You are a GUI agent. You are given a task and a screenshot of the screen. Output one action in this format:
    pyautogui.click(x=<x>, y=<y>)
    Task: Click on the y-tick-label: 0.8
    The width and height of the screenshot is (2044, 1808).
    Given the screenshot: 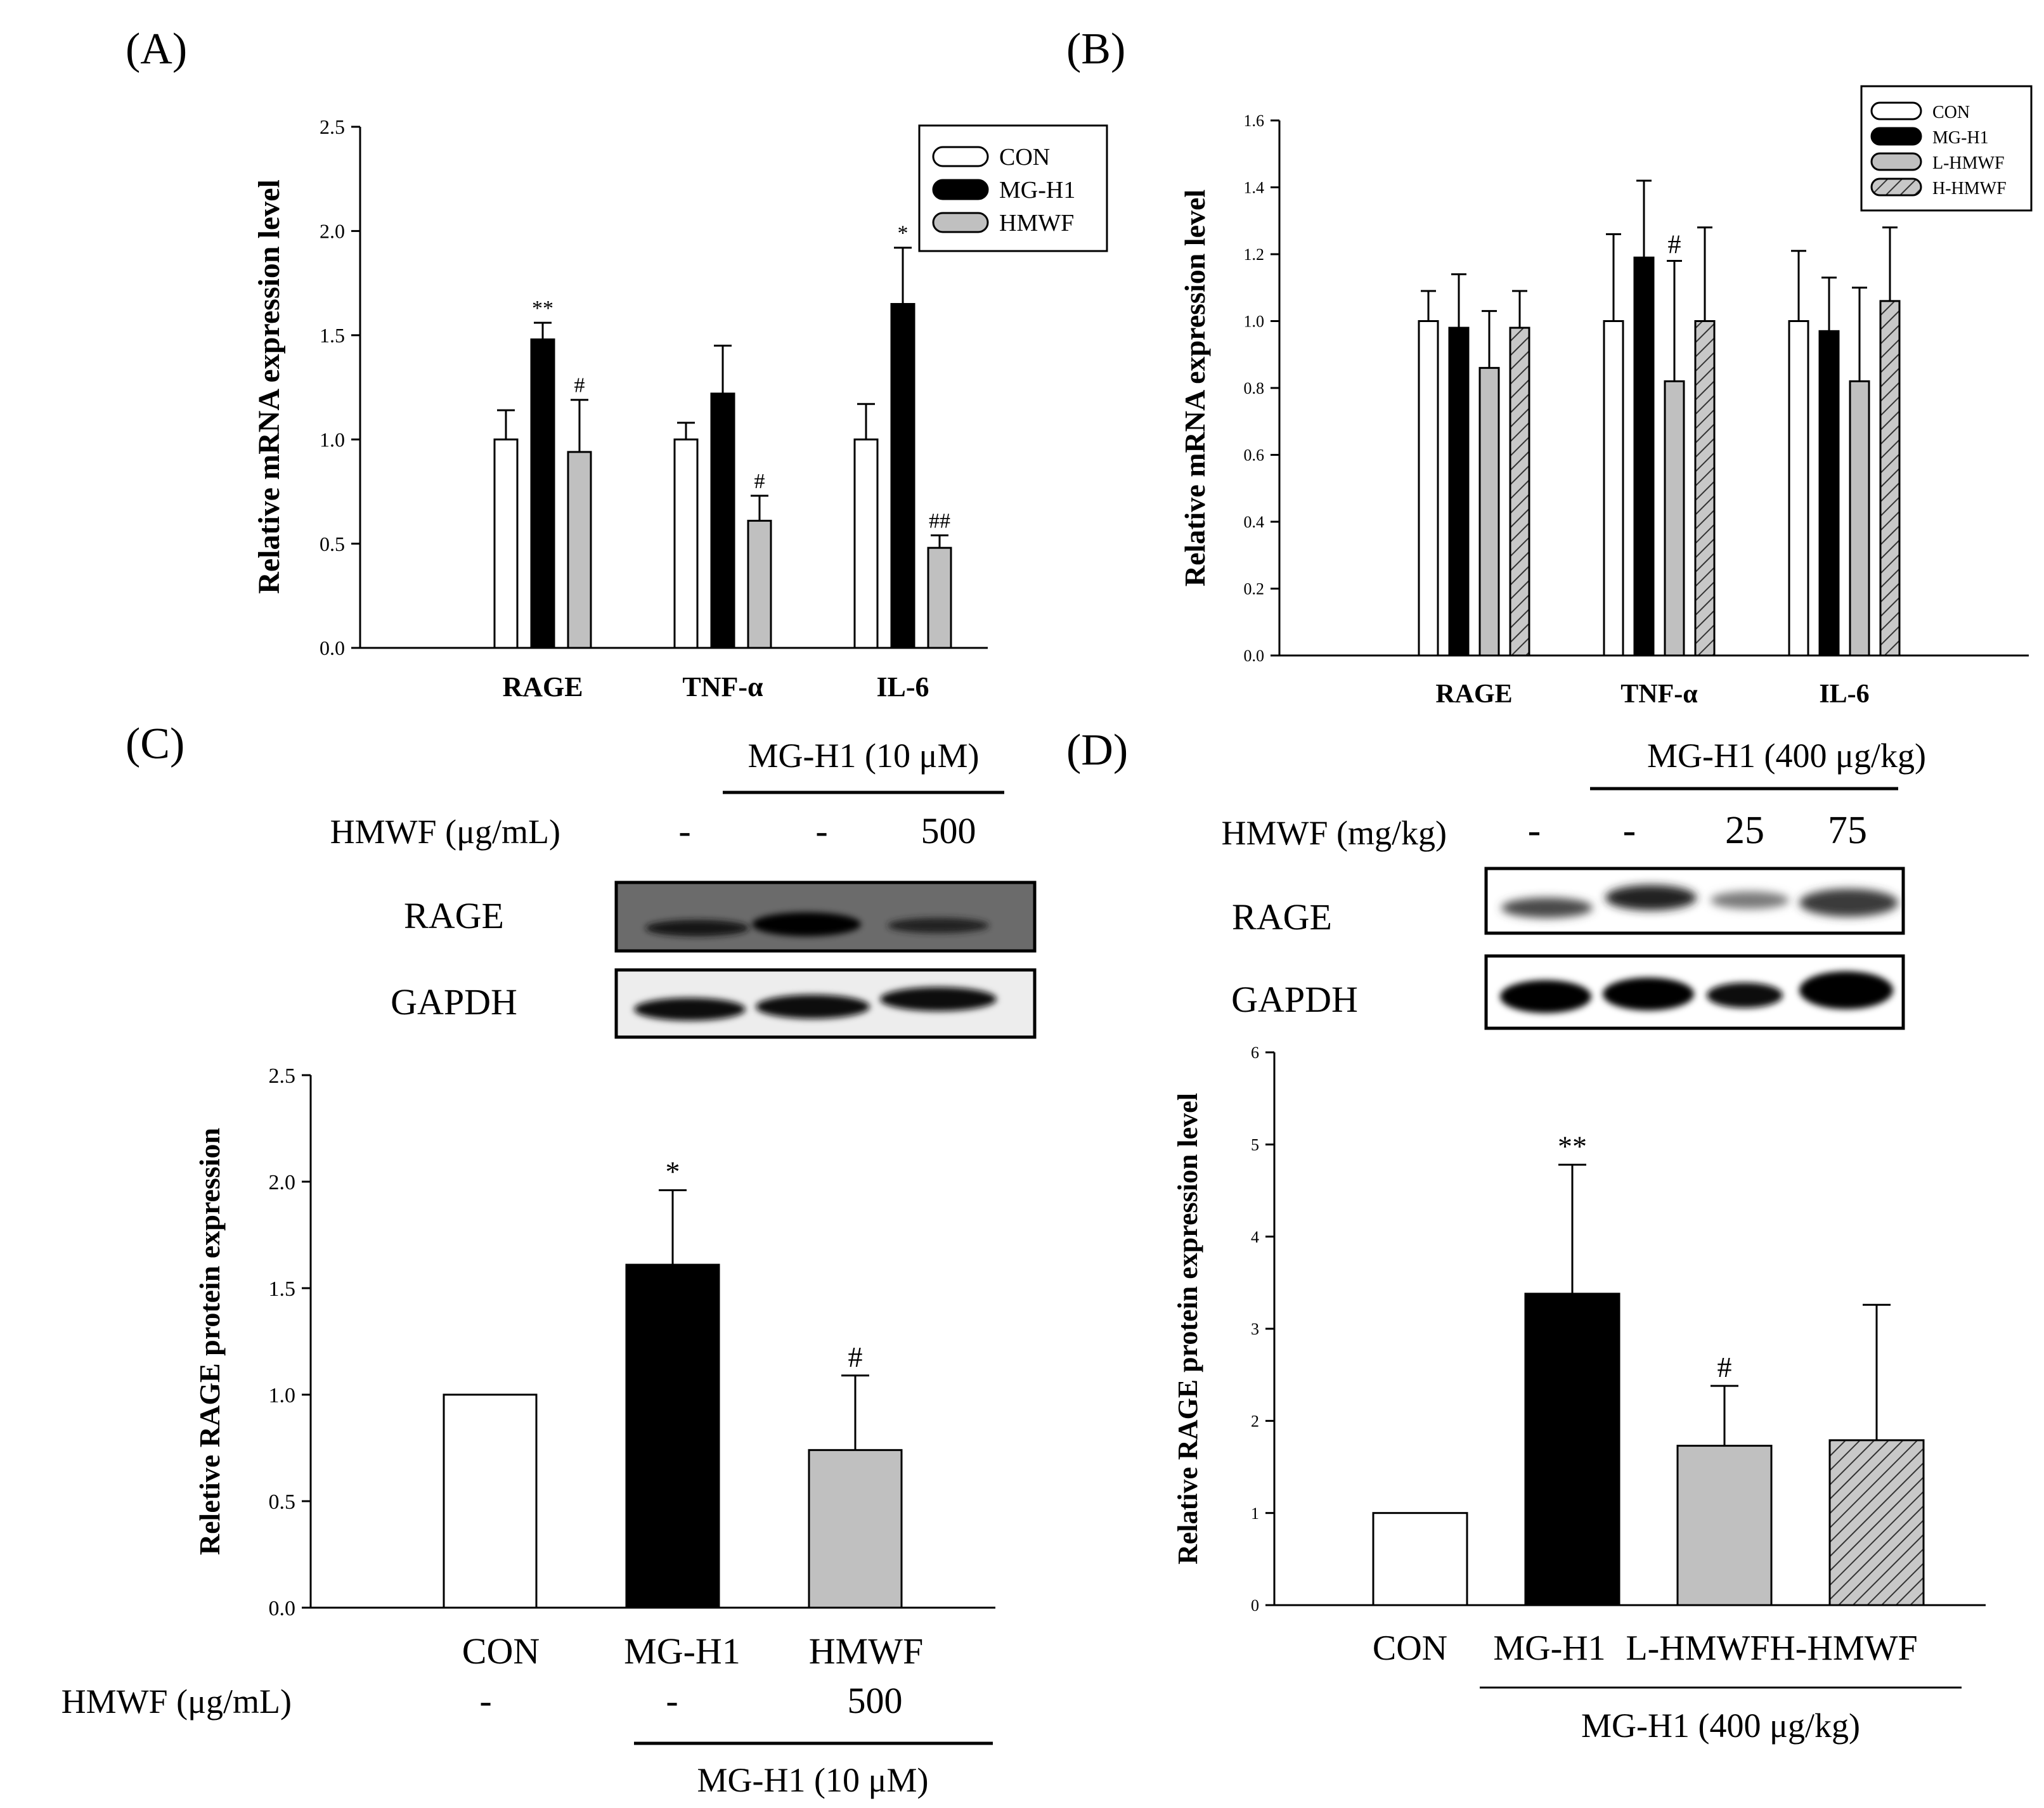 What is the action you would take?
    pyautogui.click(x=1254, y=388)
    